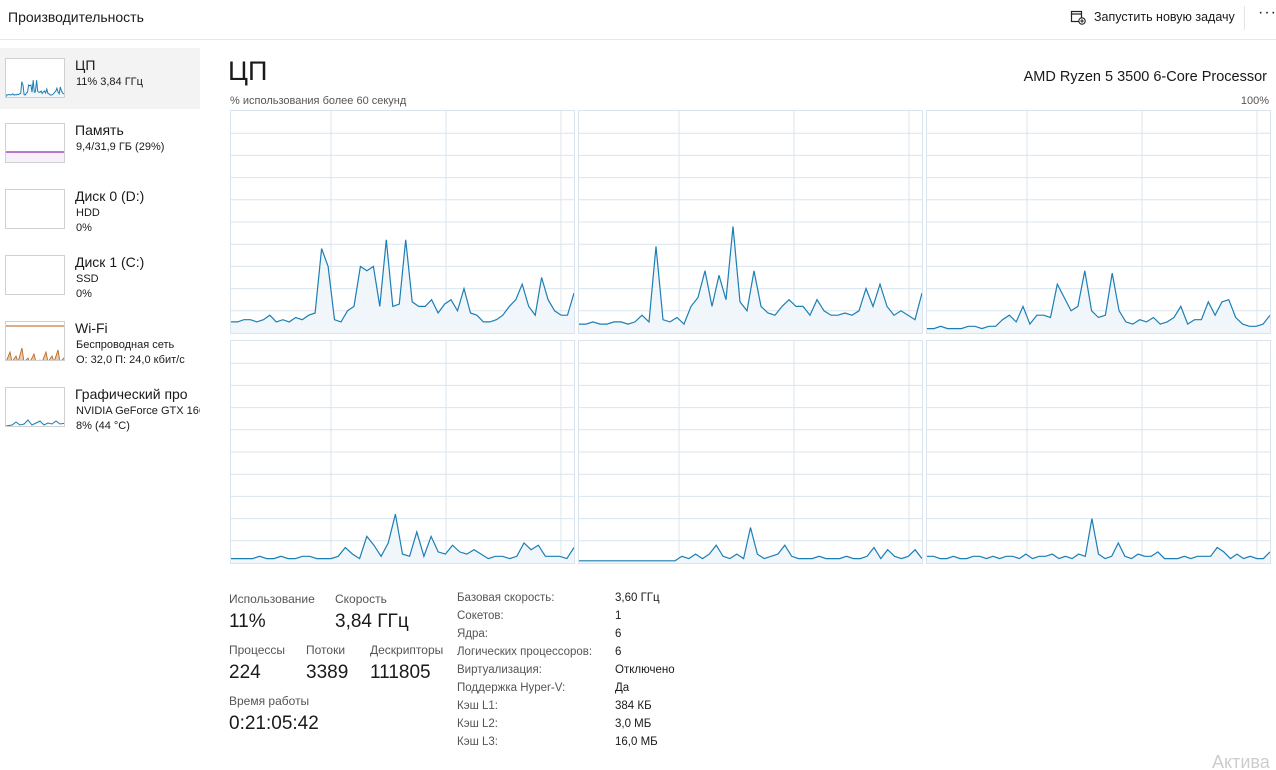 The image size is (1276, 770). Describe the element at coordinates (85, 65) in the screenshot. I see `sidebar-item-label: ЦП` at that location.